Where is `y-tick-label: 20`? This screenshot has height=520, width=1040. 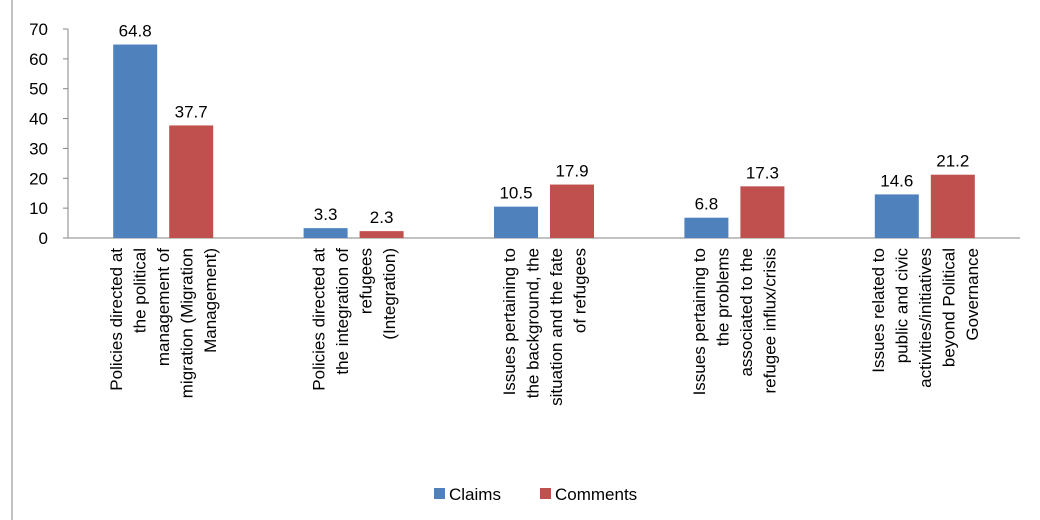 y-tick-label: 20 is located at coordinates (38, 178).